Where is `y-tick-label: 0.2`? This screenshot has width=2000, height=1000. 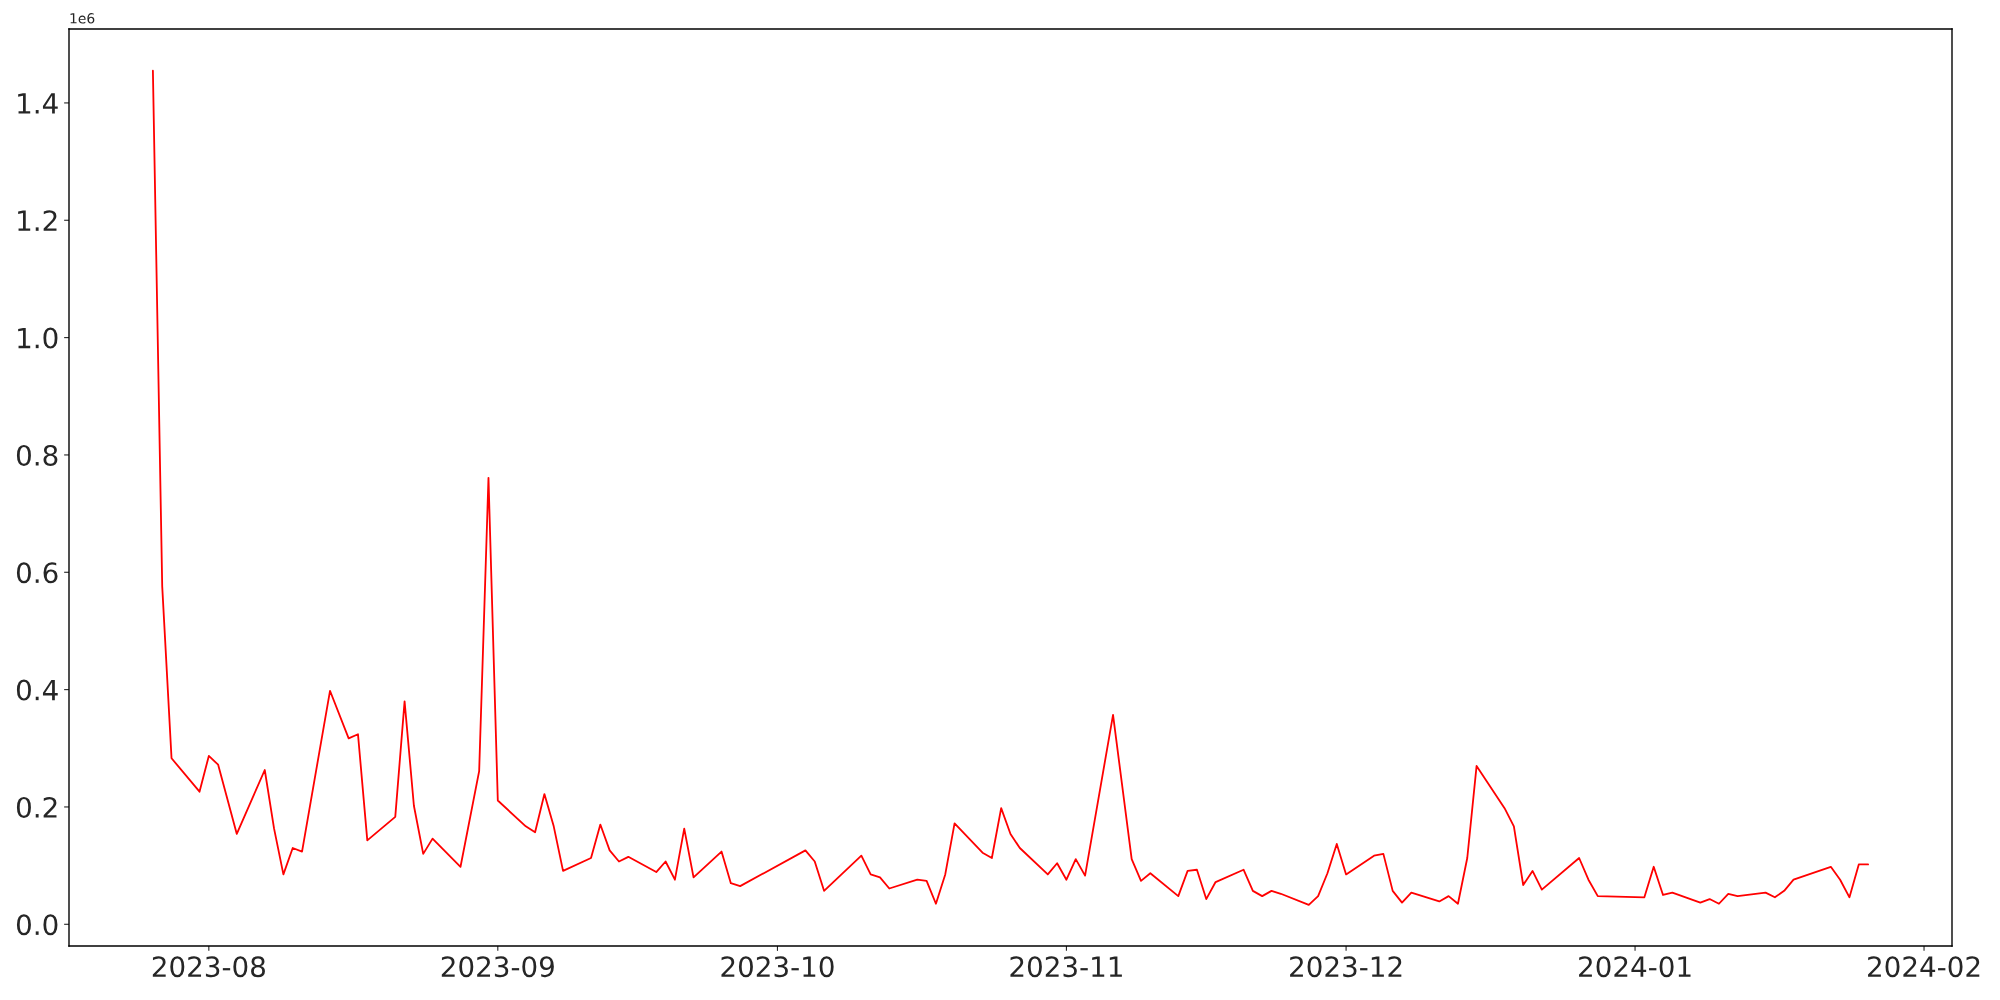 y-tick-label: 0.2 is located at coordinates (36, 807).